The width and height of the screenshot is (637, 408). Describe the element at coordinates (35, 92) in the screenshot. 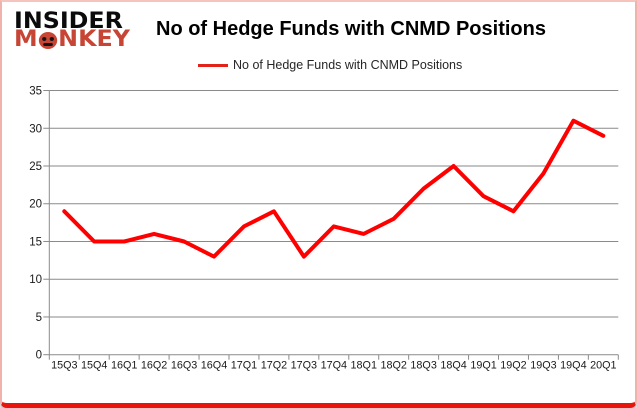

I see `y-tick-label: 35` at that location.